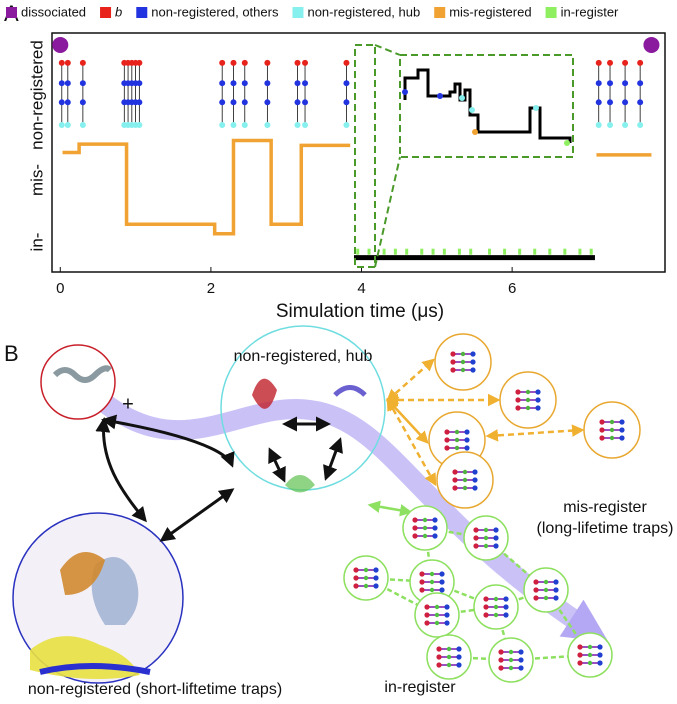 The width and height of the screenshot is (677, 704). I want to click on legend-label: mis-registered, so click(490, 11).